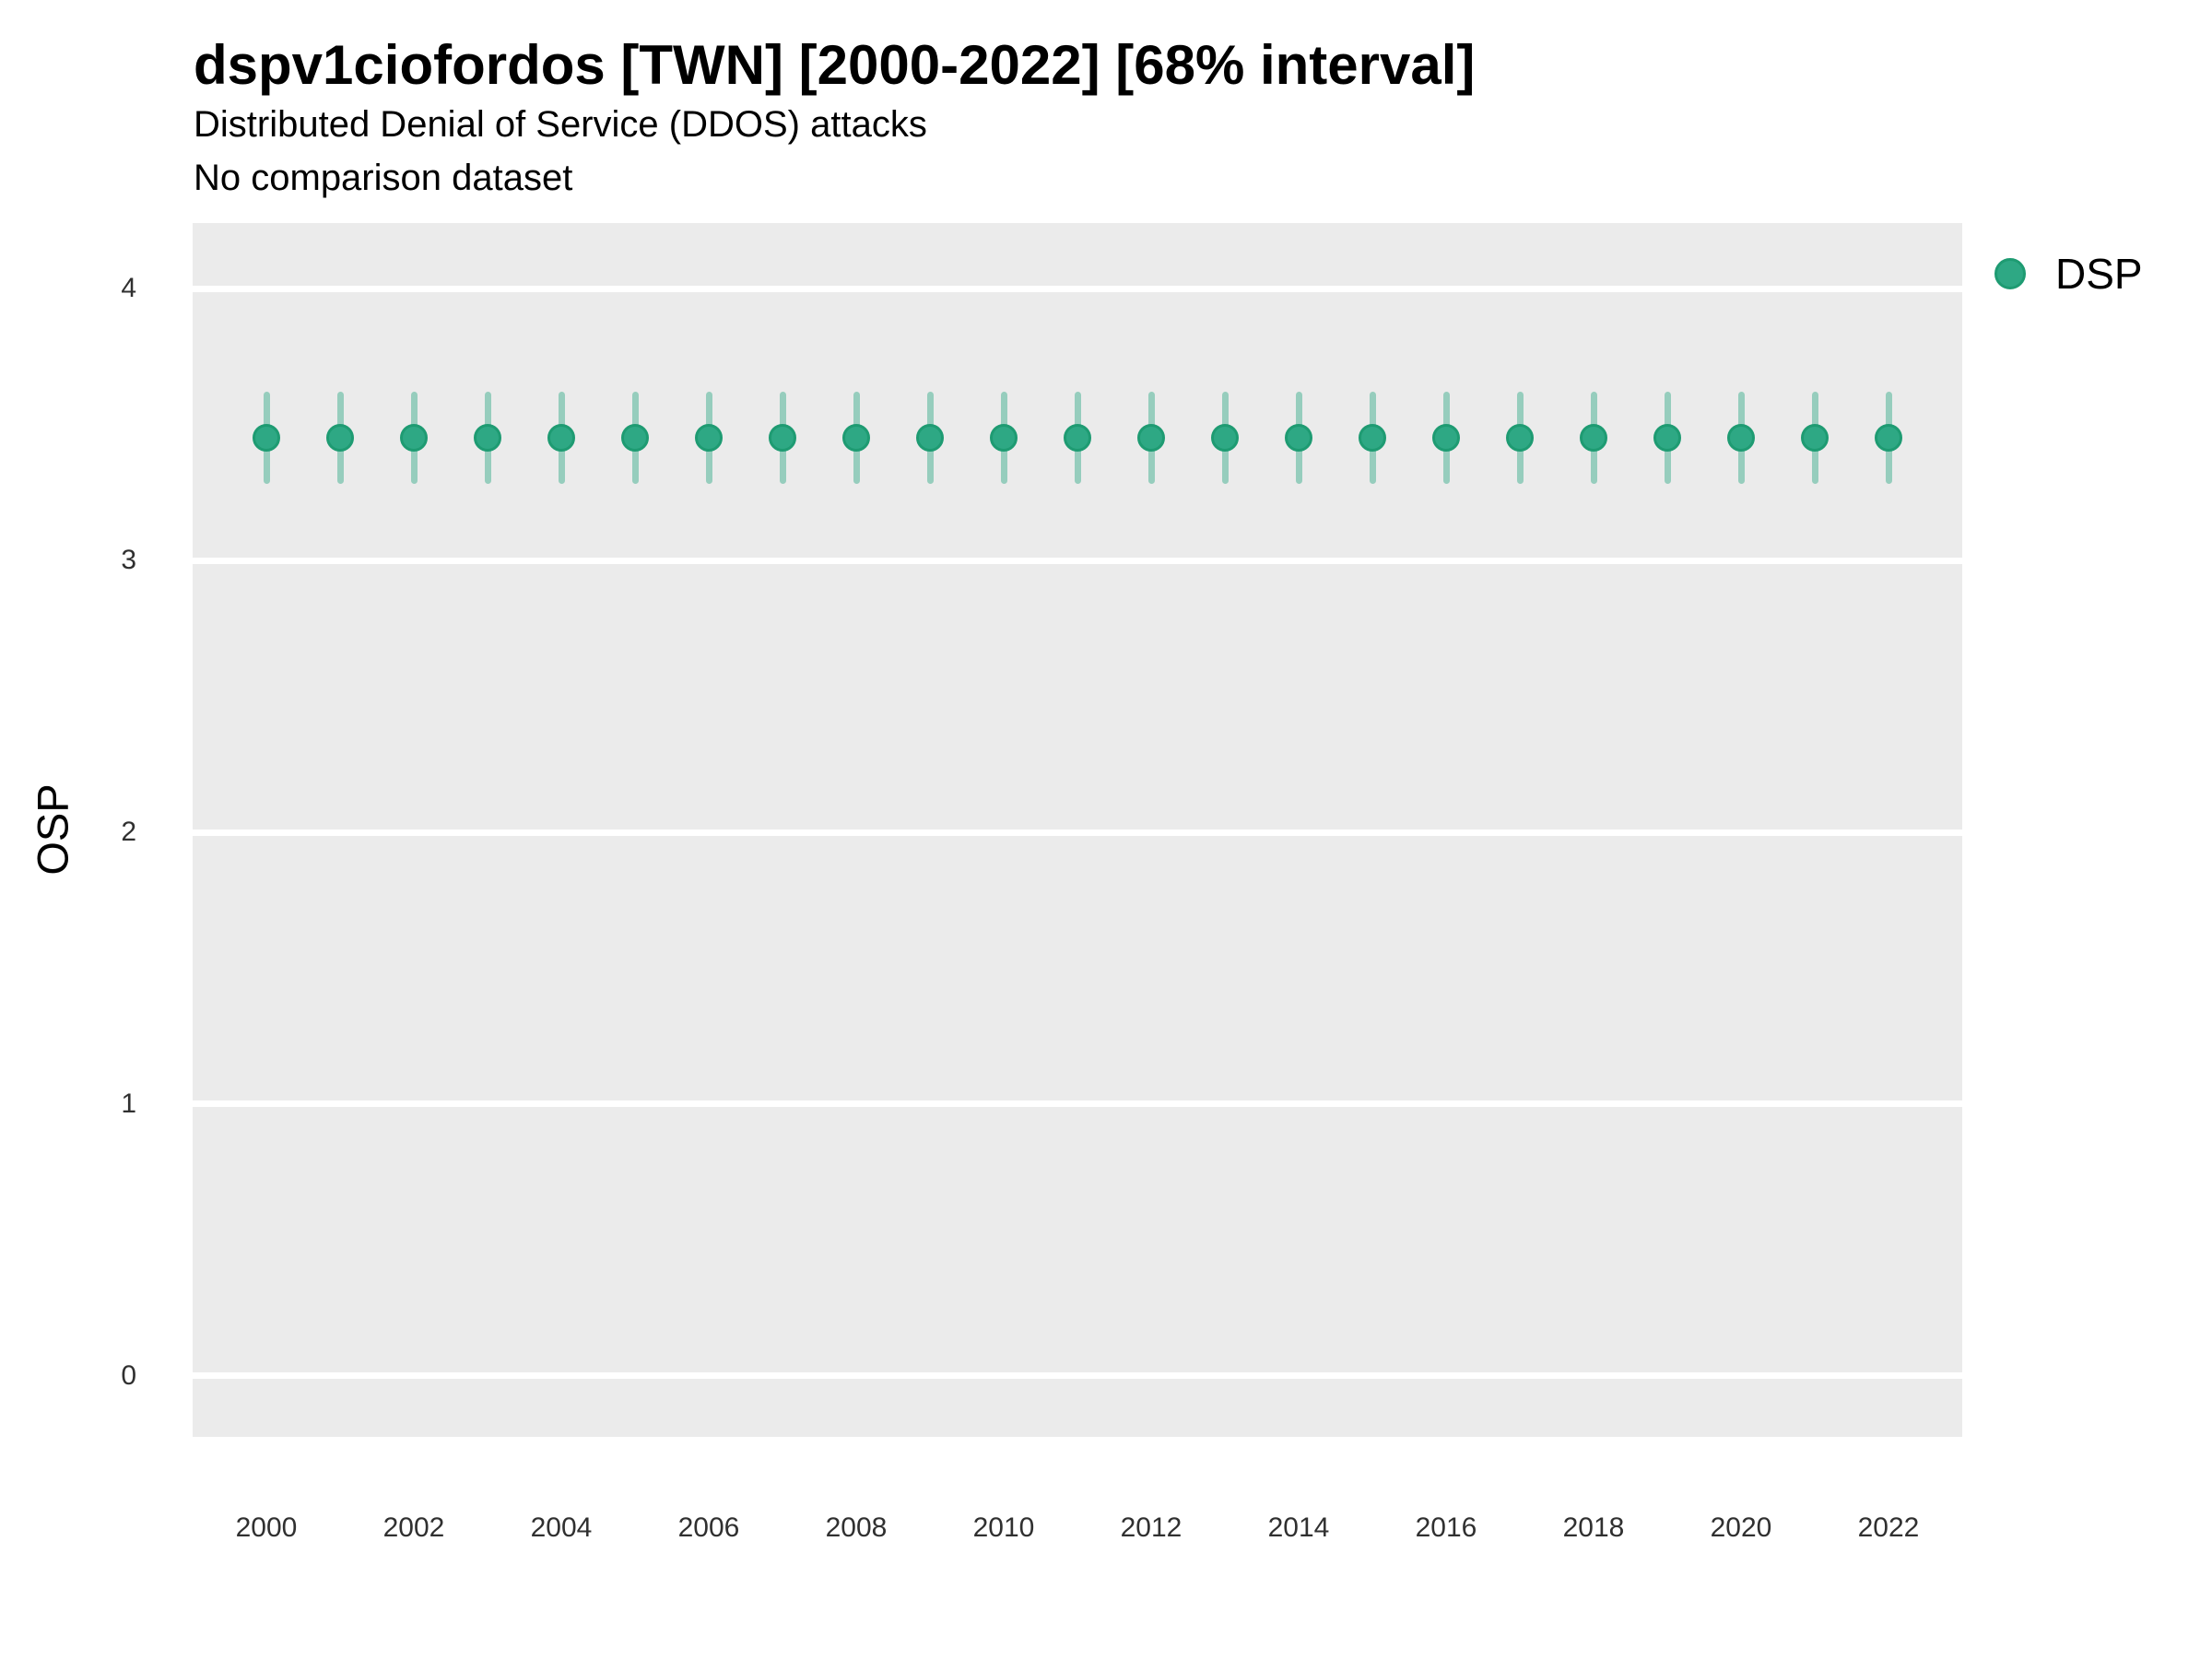  I want to click on data-point-2015, so click(1372, 438).